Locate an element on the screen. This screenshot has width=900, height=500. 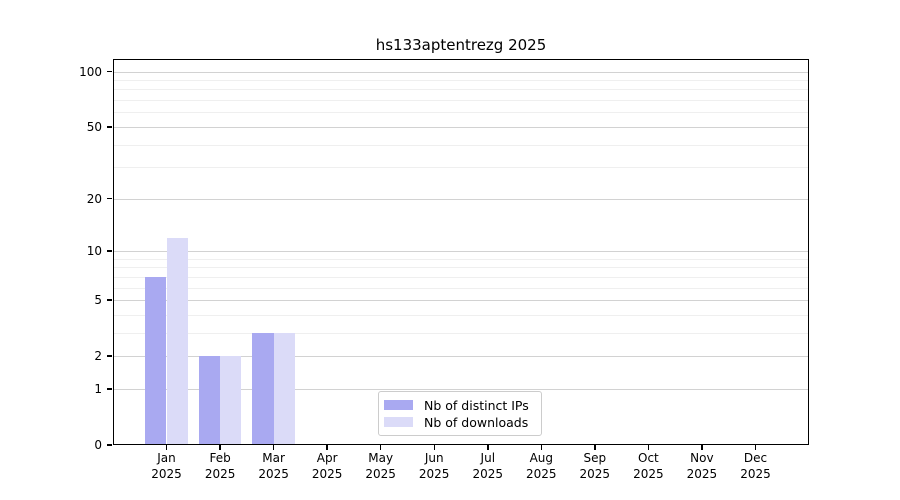
x-axis-label: Jan 2025 is located at coordinates (166, 466).